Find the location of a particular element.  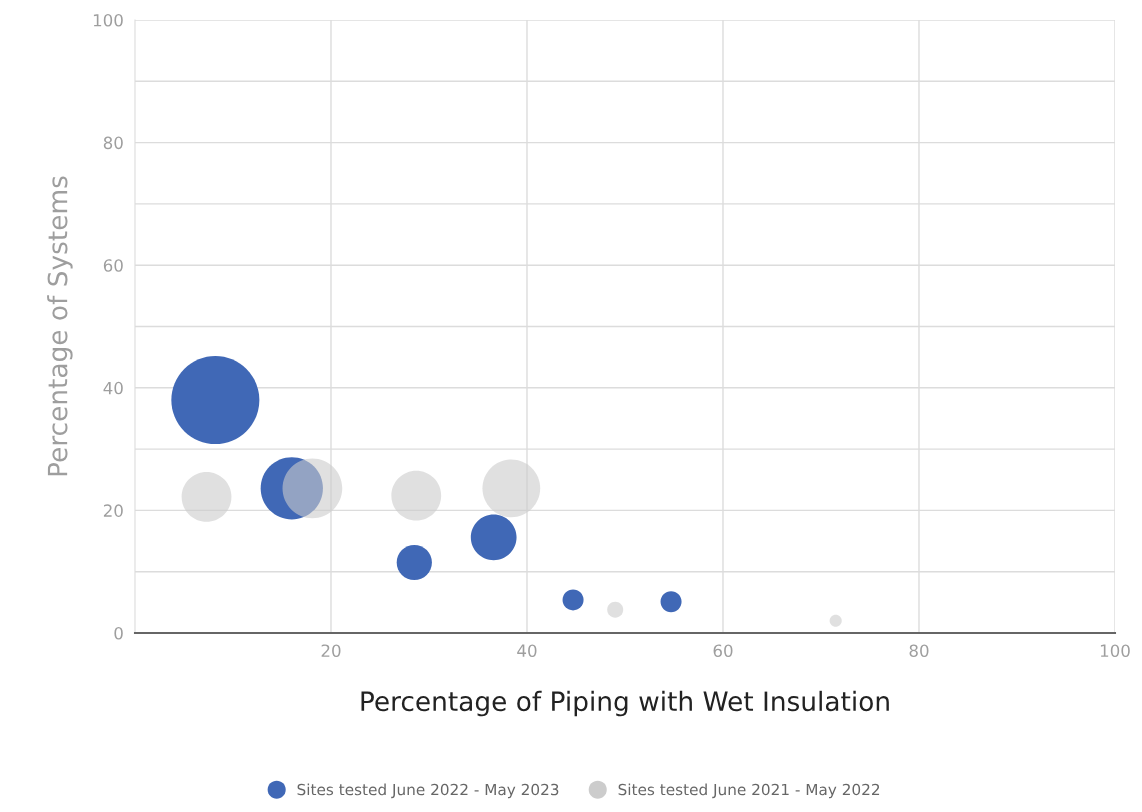

y-tick-label: 60 is located at coordinates (113, 265).